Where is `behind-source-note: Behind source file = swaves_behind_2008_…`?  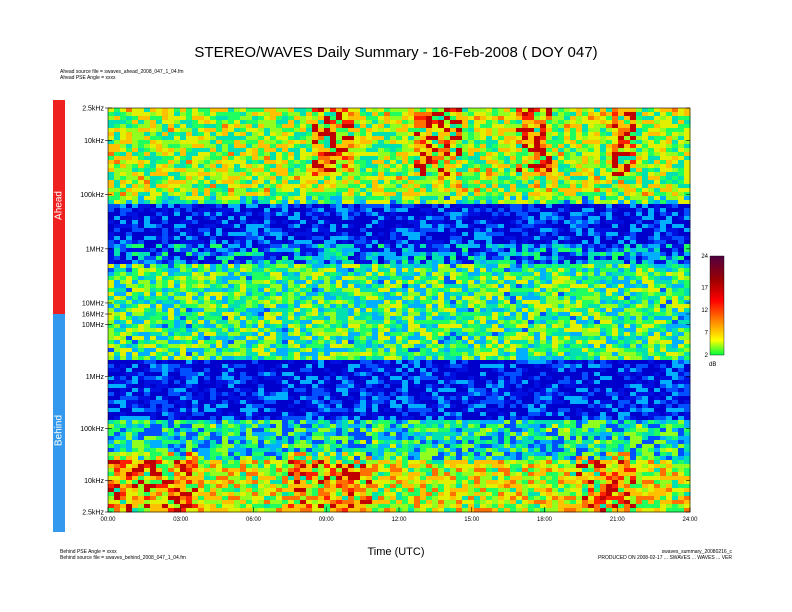 behind-source-note: Behind source file = swaves_behind_2008_… is located at coordinates (123, 558).